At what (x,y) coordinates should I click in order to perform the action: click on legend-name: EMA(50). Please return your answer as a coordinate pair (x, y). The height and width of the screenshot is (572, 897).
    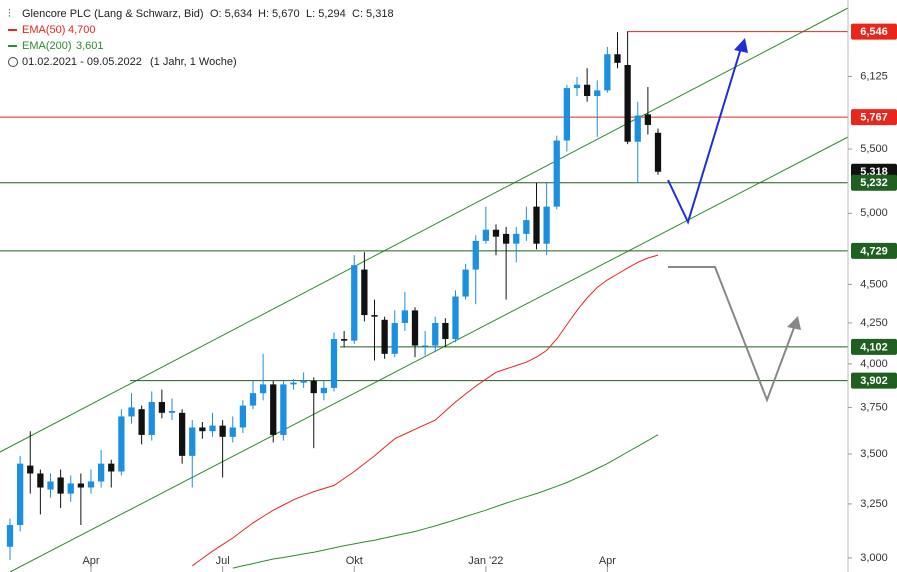
    Looking at the image, I should click on (43, 30).